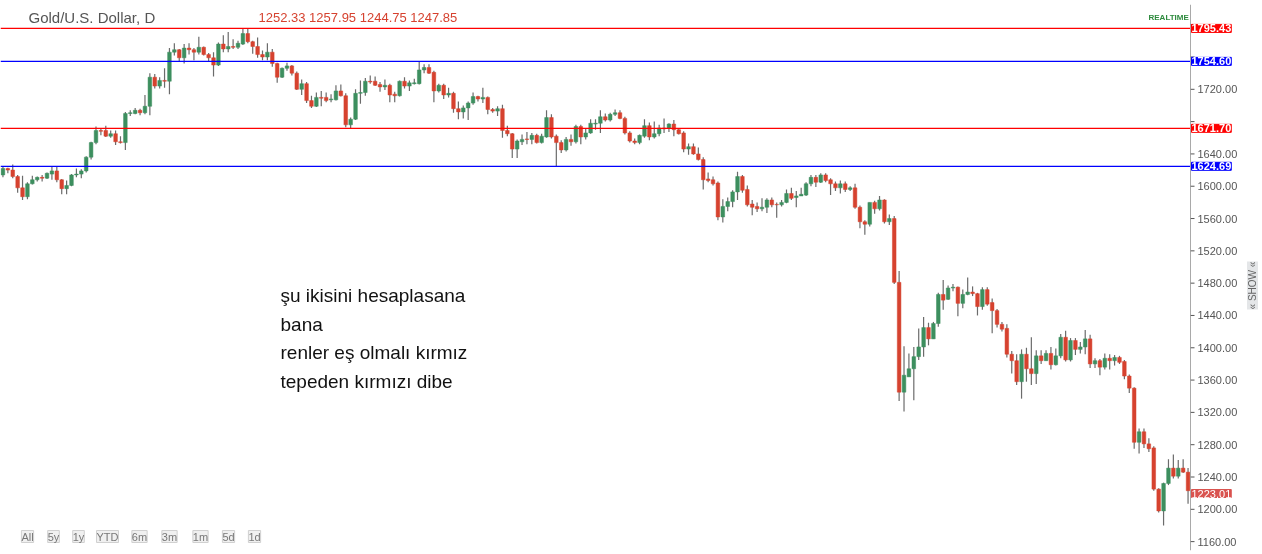  What do you see at coordinates (1217, 283) in the screenshot?
I see `y-tick-label: 1480.00` at bounding box center [1217, 283].